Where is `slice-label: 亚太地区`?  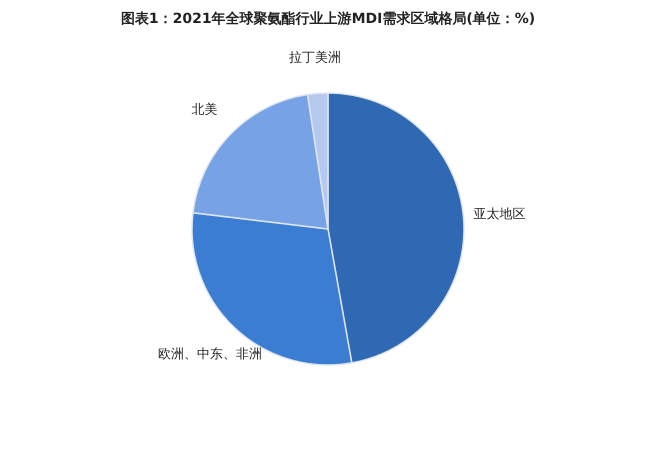
slice-label: 亚太地区 is located at coordinates (499, 214).